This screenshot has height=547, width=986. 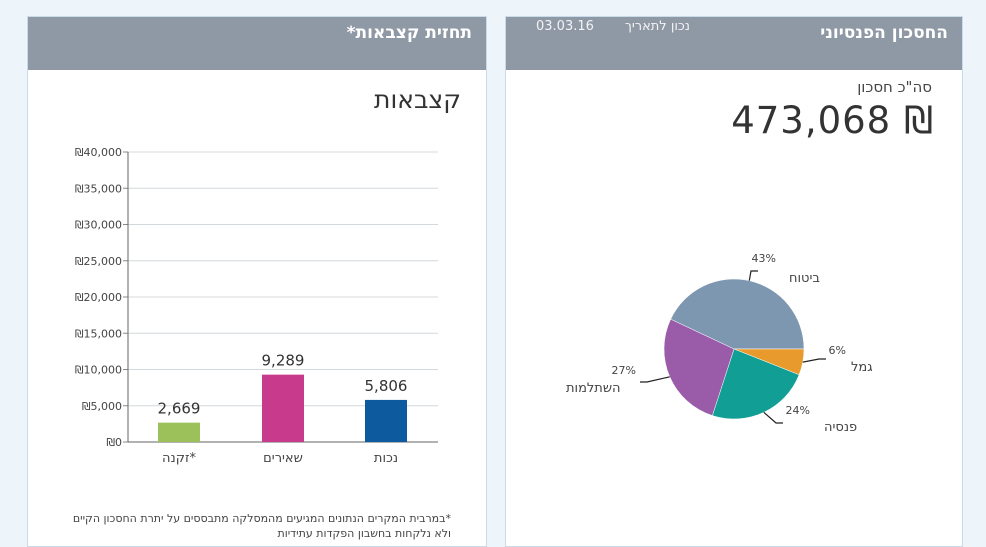 I want to click on pie-slice-name: פנסיה, so click(x=840, y=427).